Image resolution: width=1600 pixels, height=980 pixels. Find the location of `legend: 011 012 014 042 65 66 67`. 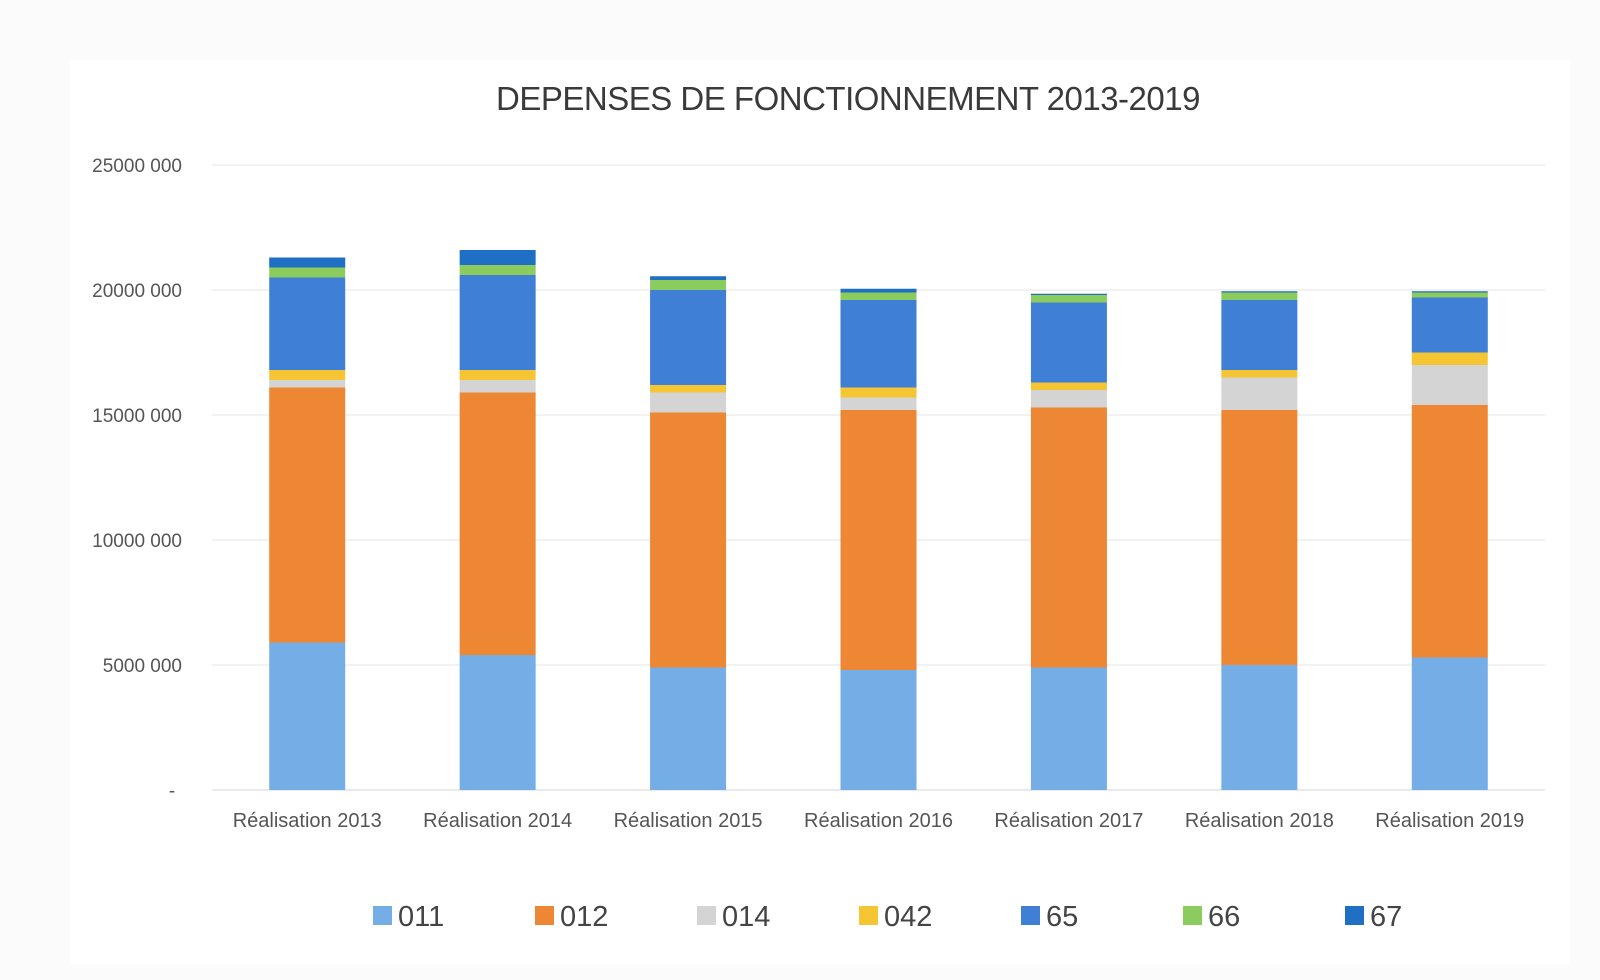

legend: 011 012 014 042 65 66 67 is located at coordinates (887, 917).